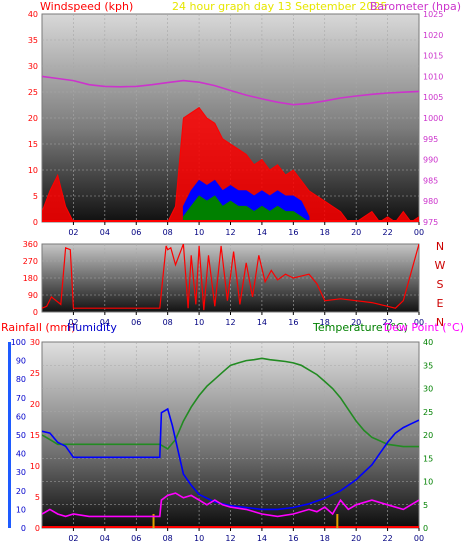  Describe the element at coordinates (430, 160) in the screenshot. I see `barometer-tick-label: 990` at that location.